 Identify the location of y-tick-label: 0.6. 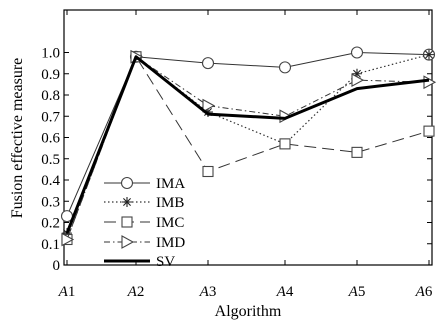
(50, 139).